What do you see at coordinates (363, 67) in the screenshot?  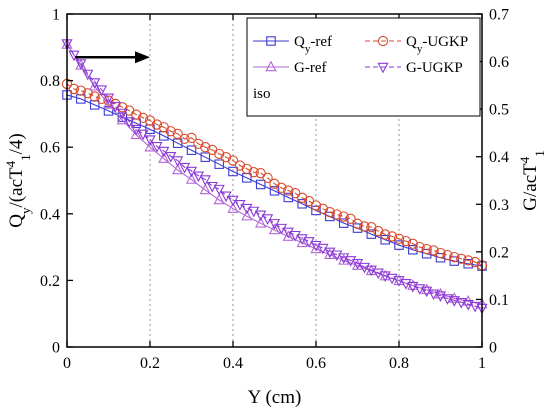 I see `legend: Qy-ref Qy-UGKP G-ref G-UGKP` at bounding box center [363, 67].